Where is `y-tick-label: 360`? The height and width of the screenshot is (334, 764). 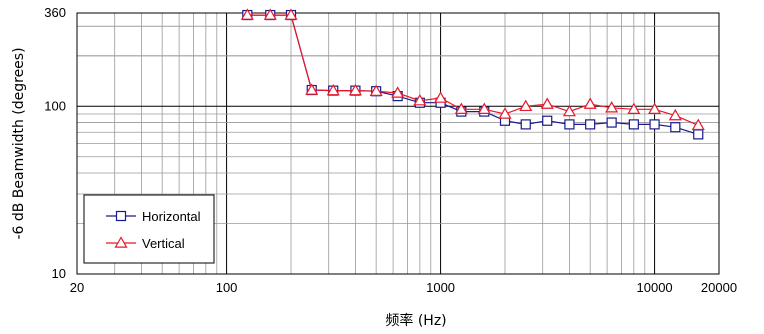
y-tick-label: 360 is located at coordinates (55, 12).